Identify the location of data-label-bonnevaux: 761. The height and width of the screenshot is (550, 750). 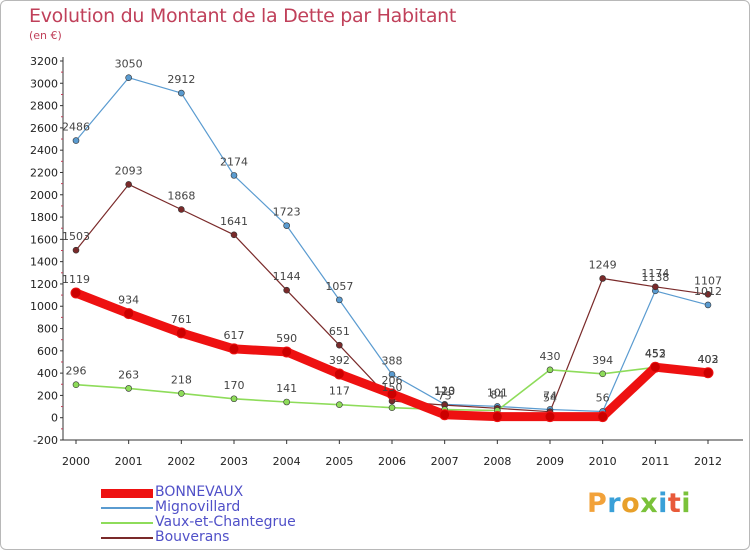
(181, 319).